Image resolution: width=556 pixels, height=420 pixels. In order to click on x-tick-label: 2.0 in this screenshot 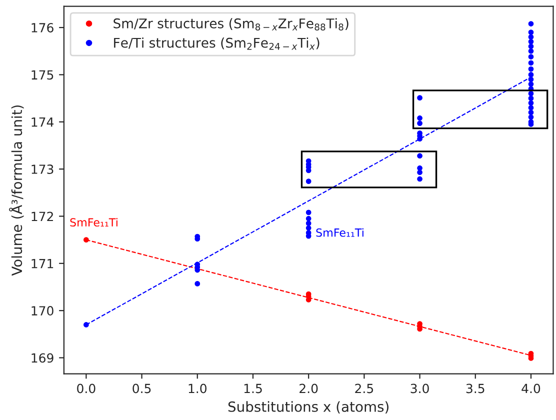, I will do `click(309, 389)`.